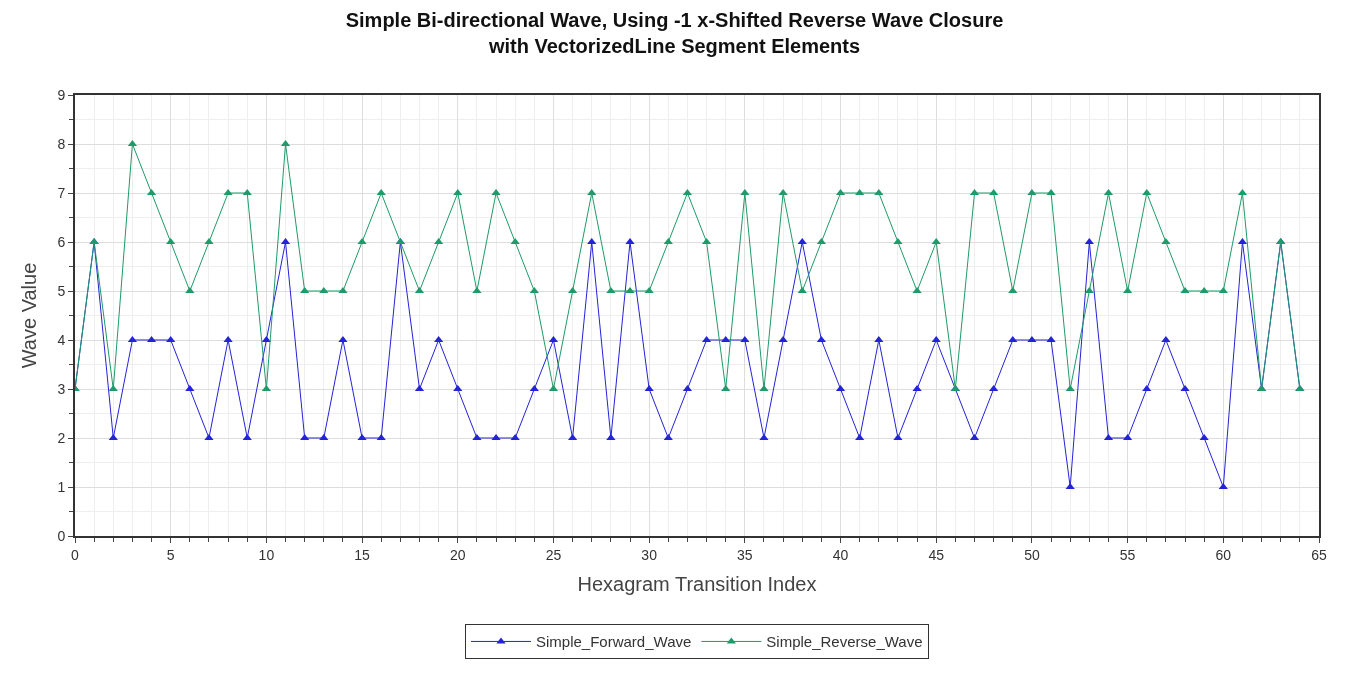 The height and width of the screenshot is (676, 1349). I want to click on x-tick-label: 65, so click(1319, 554).